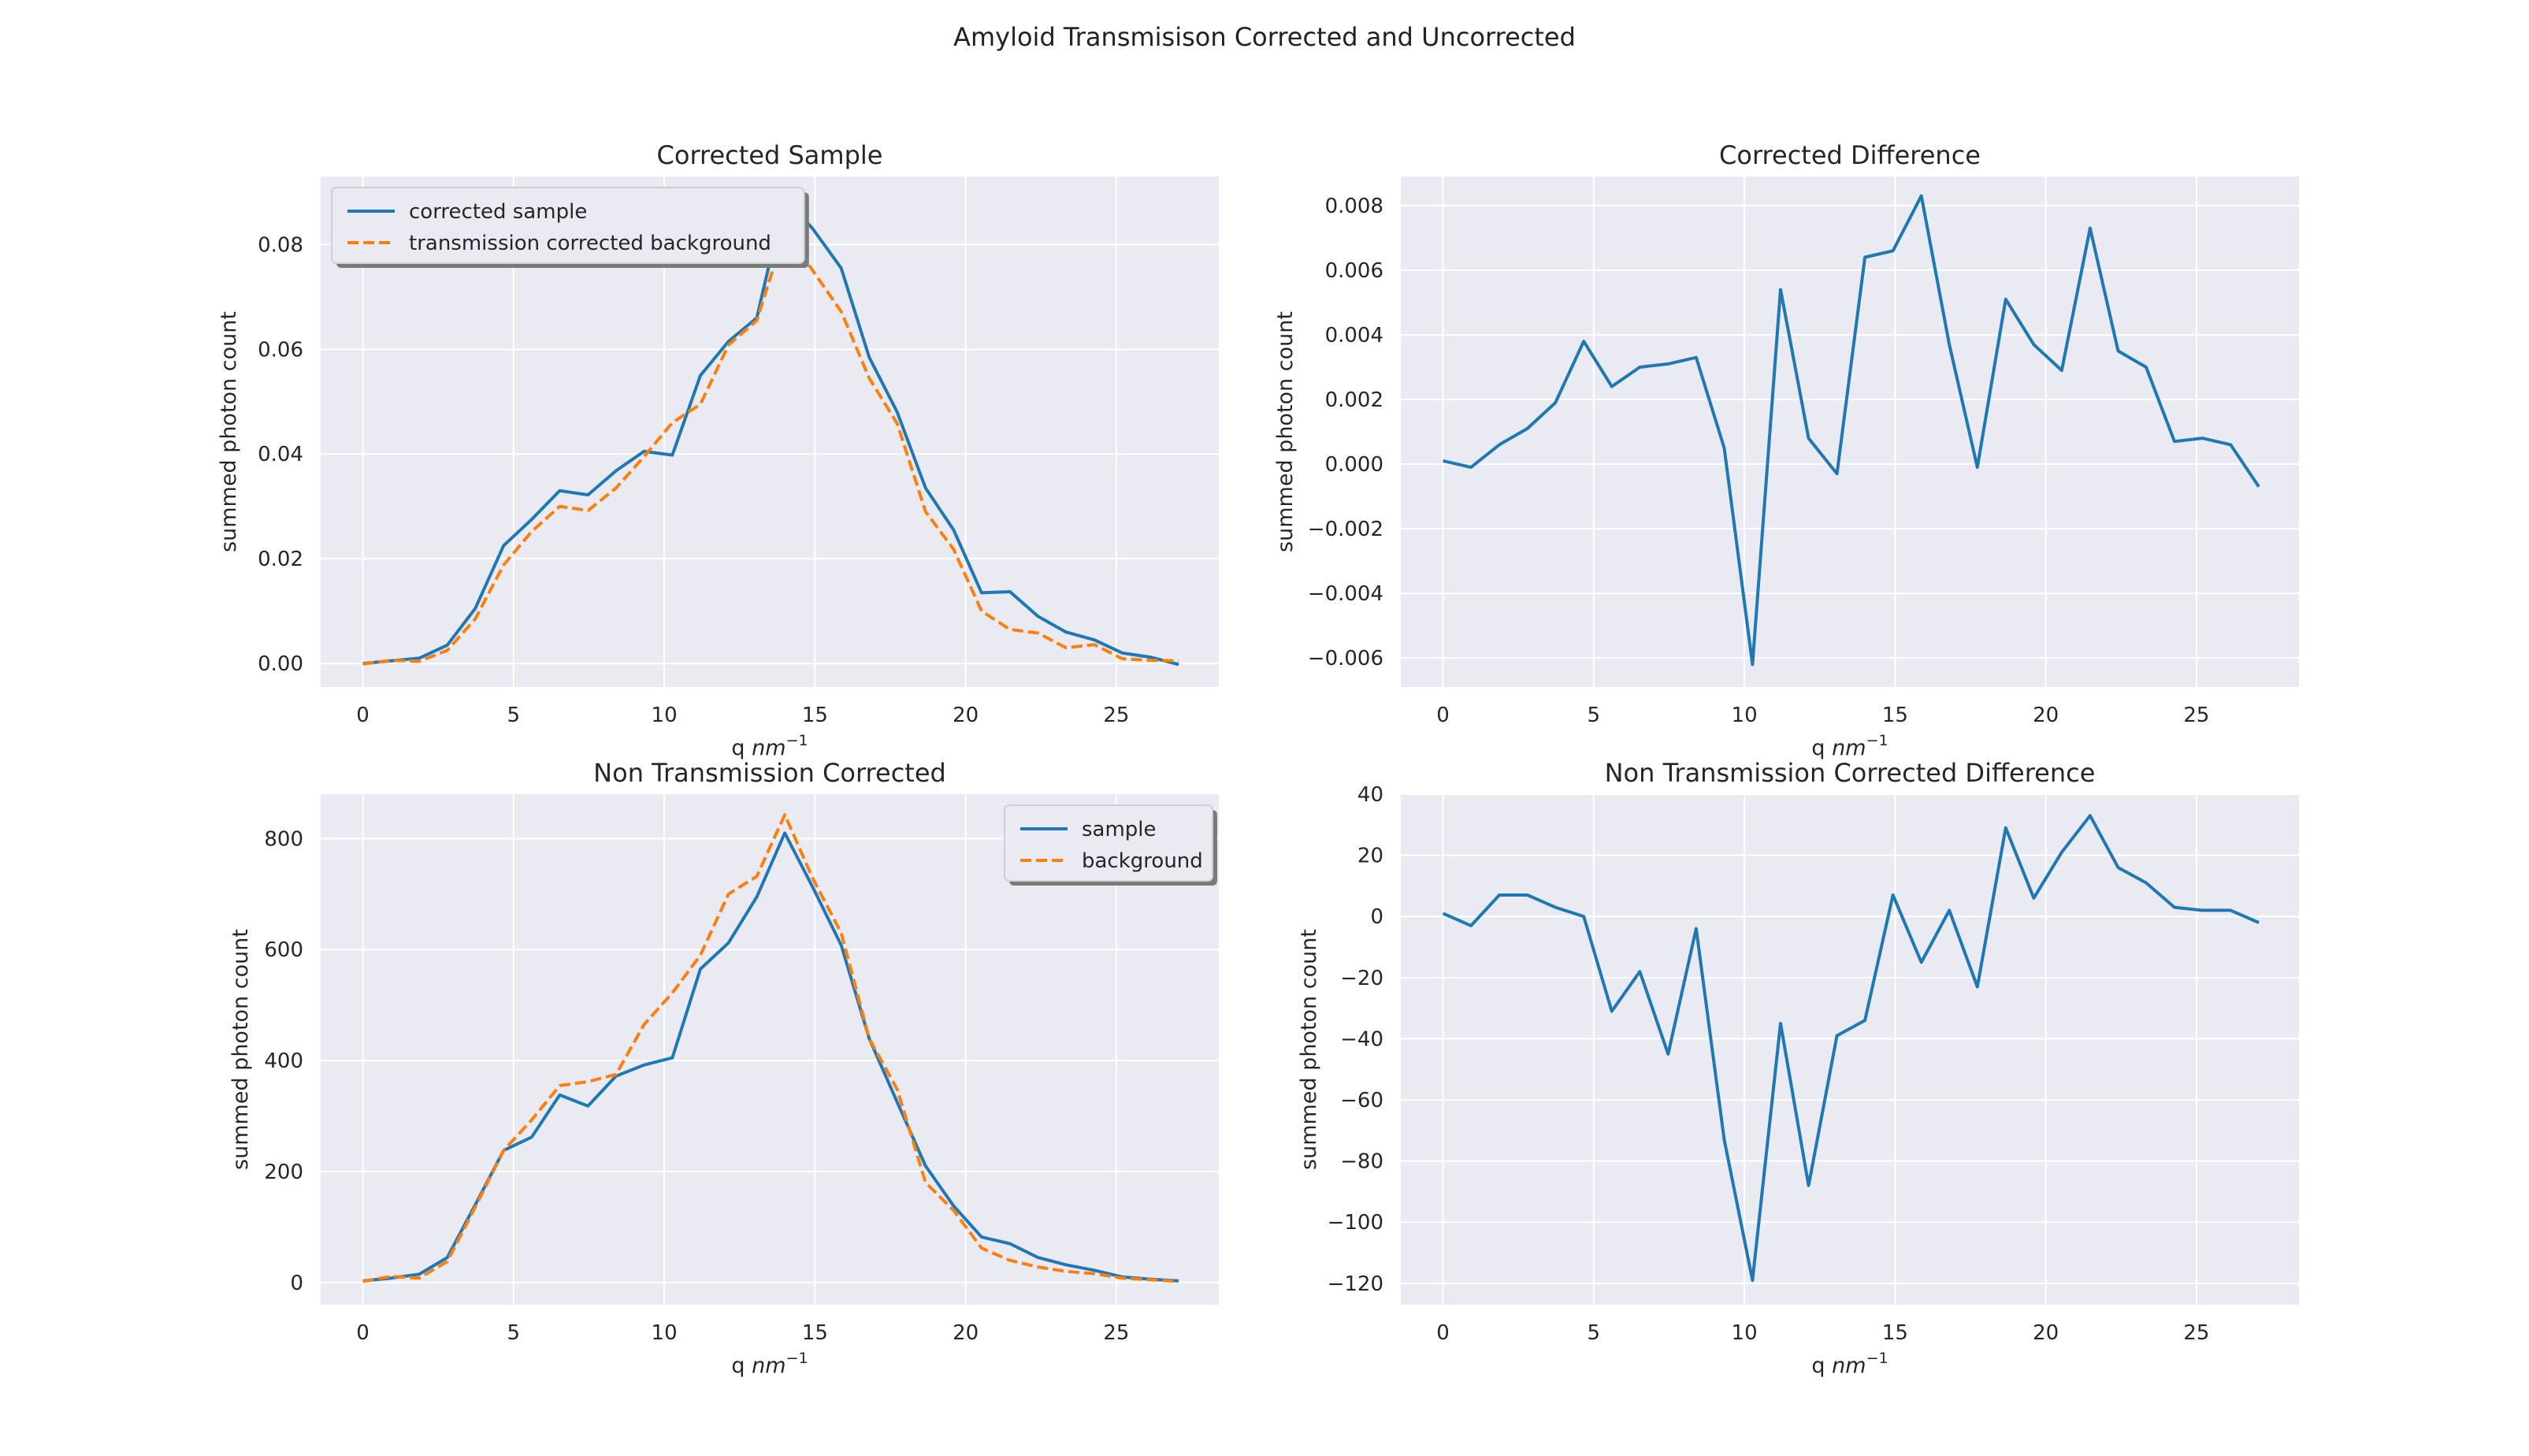  I want to click on y-tick-label: −20, so click(1361, 978).